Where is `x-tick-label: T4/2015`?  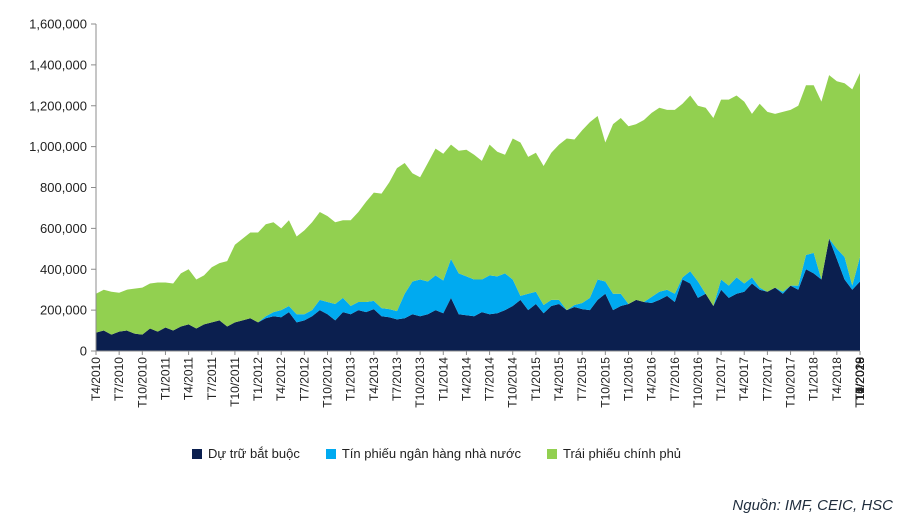
x-tick-label: T4/2015 is located at coordinates (559, 379).